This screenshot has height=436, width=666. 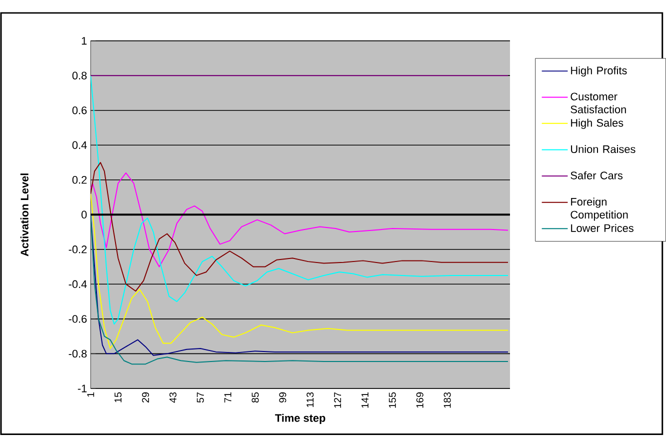 What do you see at coordinates (79, 110) in the screenshot?
I see `y-tick-label: 0.6` at bounding box center [79, 110].